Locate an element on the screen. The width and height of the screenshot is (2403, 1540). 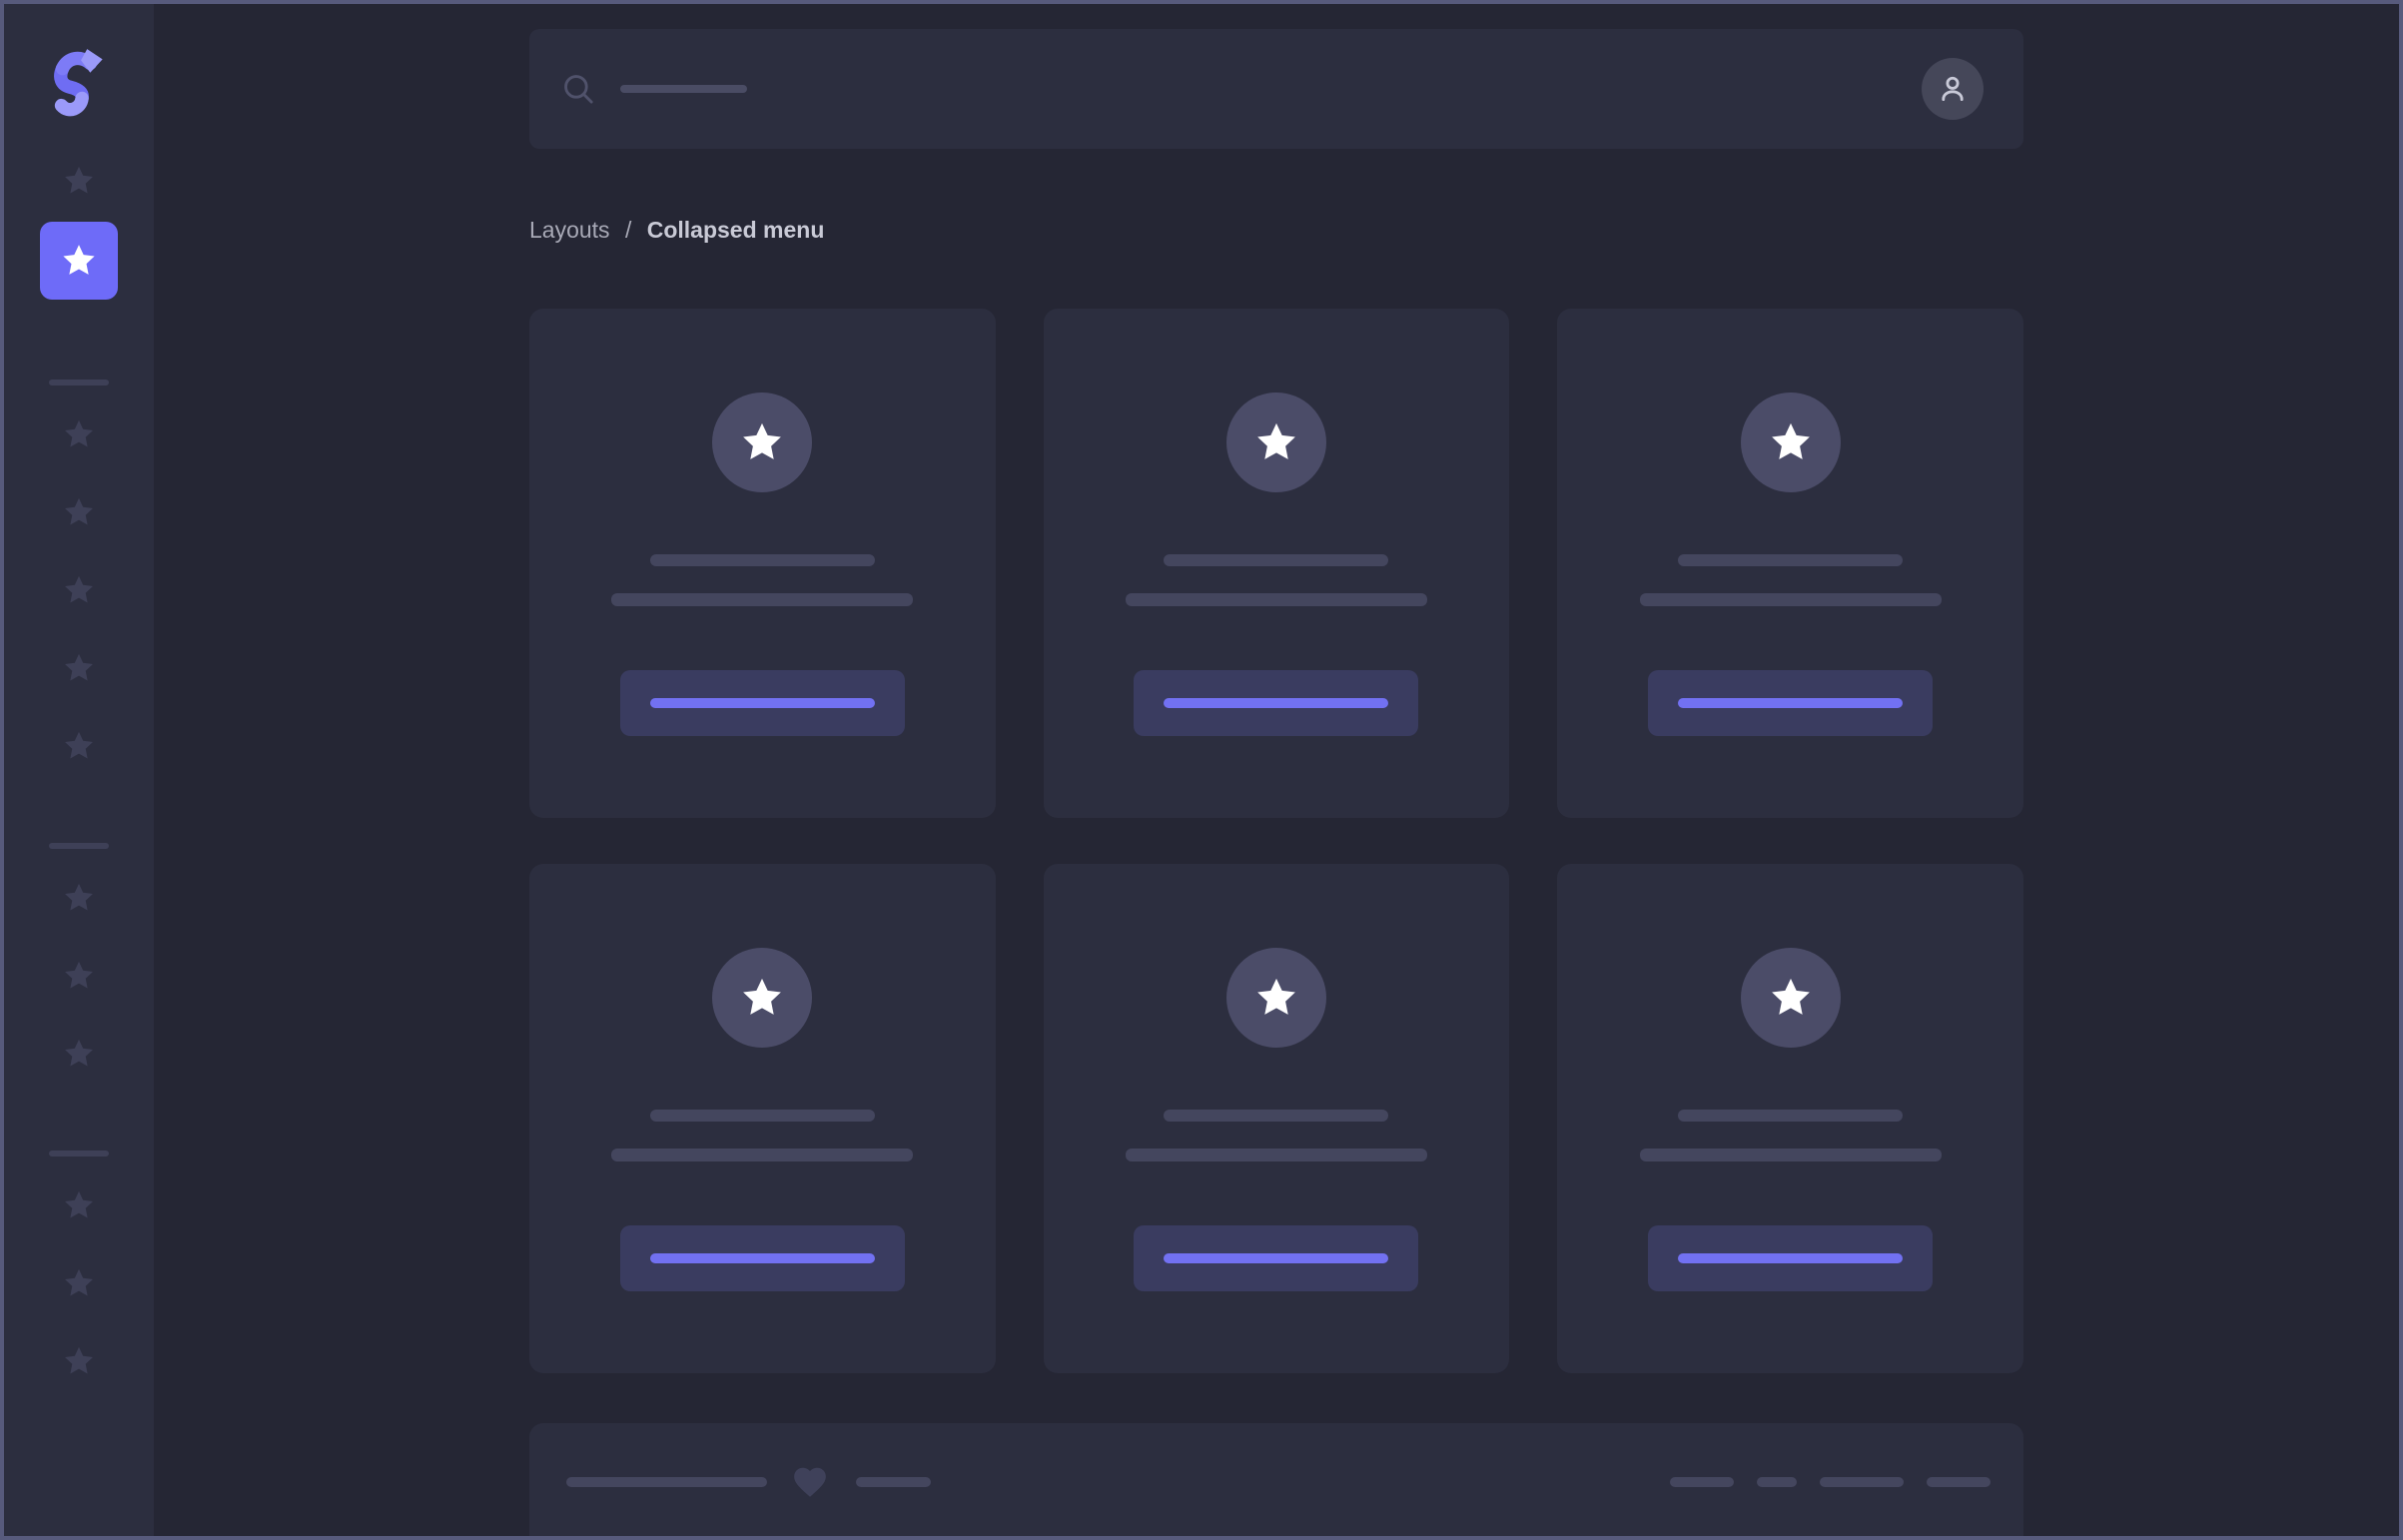
user-avatar-button is located at coordinates (1953, 89).